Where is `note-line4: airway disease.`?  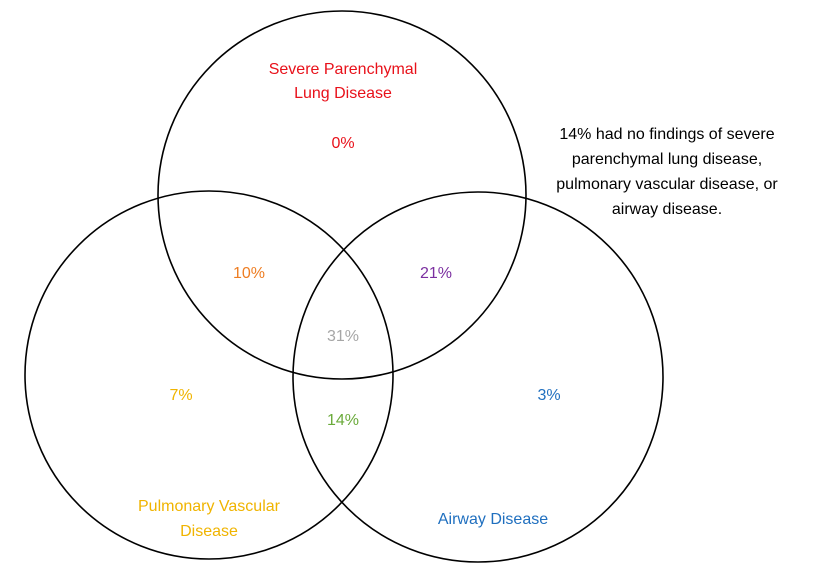
note-line4: airway disease. is located at coordinates (667, 209).